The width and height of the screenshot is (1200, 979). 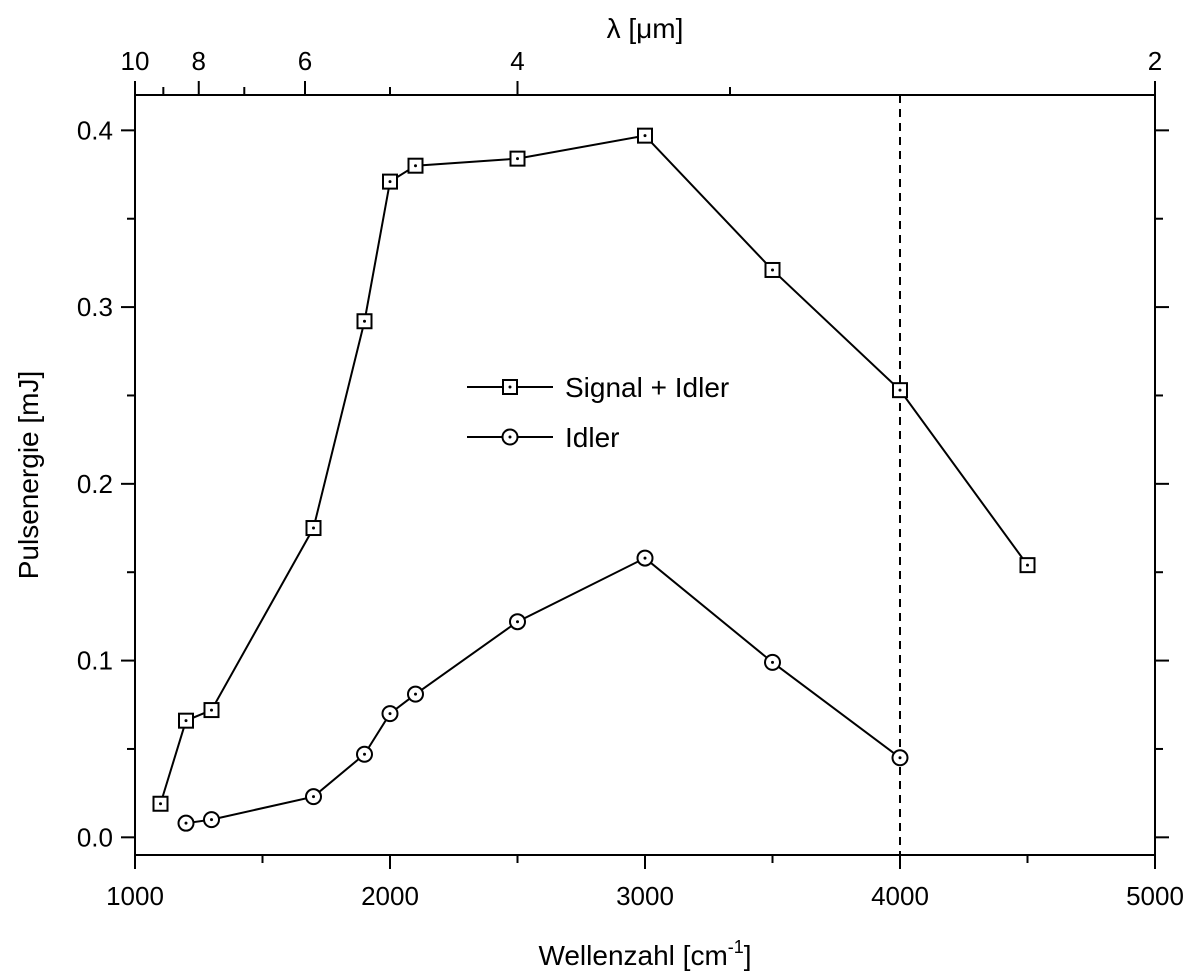 I want to click on y-tick-label: 0.0, so click(x=95, y=837).